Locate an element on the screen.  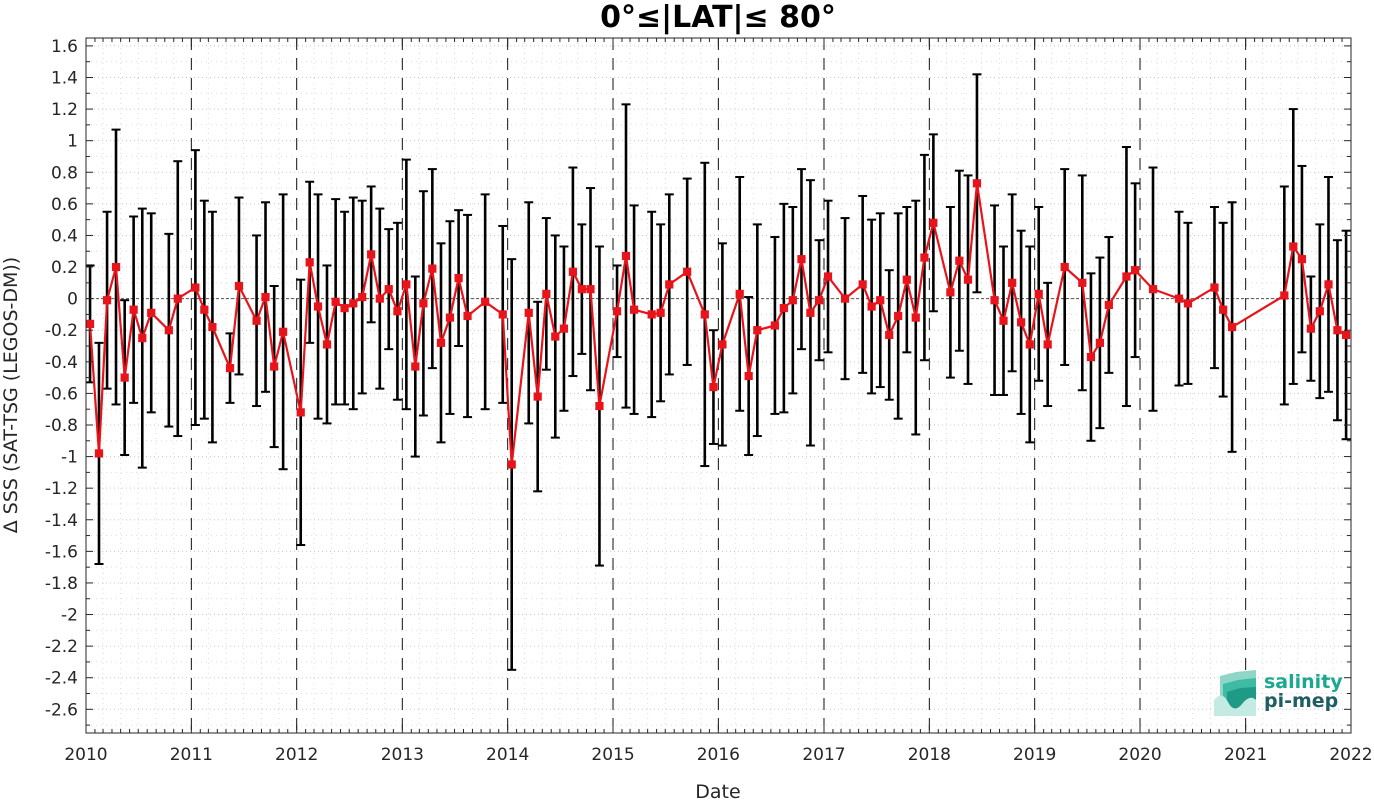
y-tick-label: -2.2 is located at coordinates (61, 647).